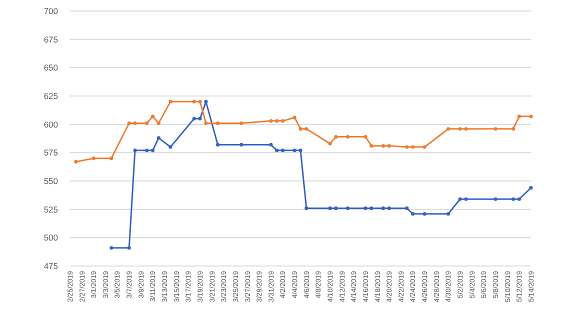 The width and height of the screenshot is (585, 329). What do you see at coordinates (51, 95) in the screenshot?
I see `y-tick-label: 625` at bounding box center [51, 95].